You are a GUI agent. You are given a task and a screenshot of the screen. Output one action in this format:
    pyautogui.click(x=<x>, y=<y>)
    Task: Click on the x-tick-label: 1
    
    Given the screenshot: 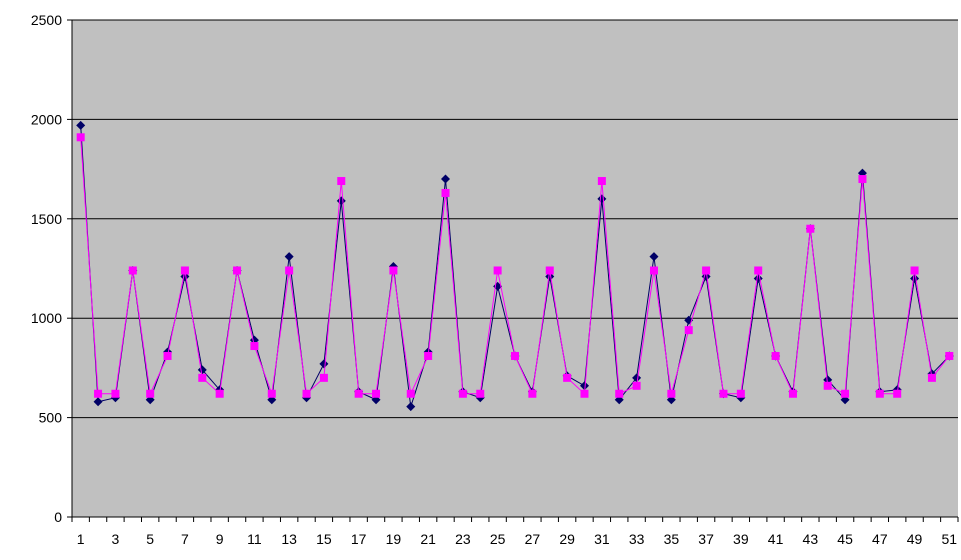 What is the action you would take?
    pyautogui.click(x=81, y=539)
    